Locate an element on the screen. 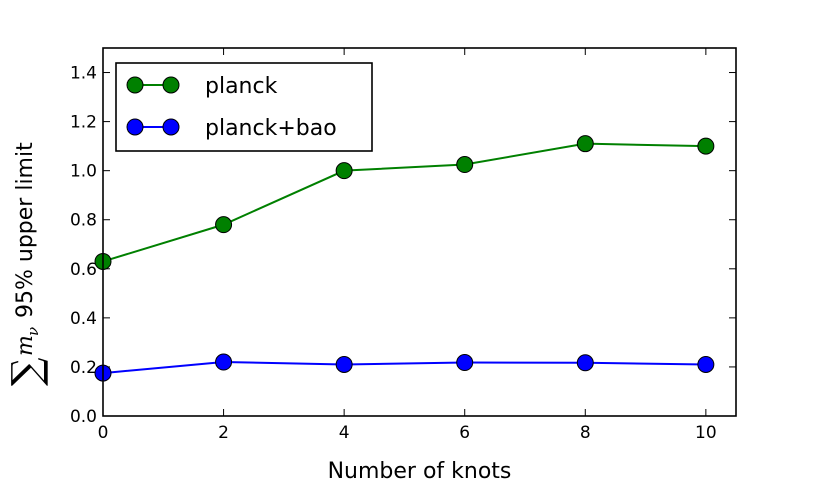  y-tick-label: 0.4 is located at coordinates (83, 319).